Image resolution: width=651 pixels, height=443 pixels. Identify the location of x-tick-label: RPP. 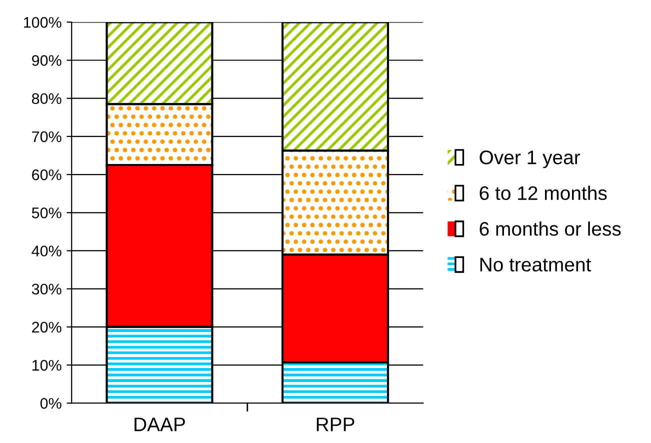
(335, 425).